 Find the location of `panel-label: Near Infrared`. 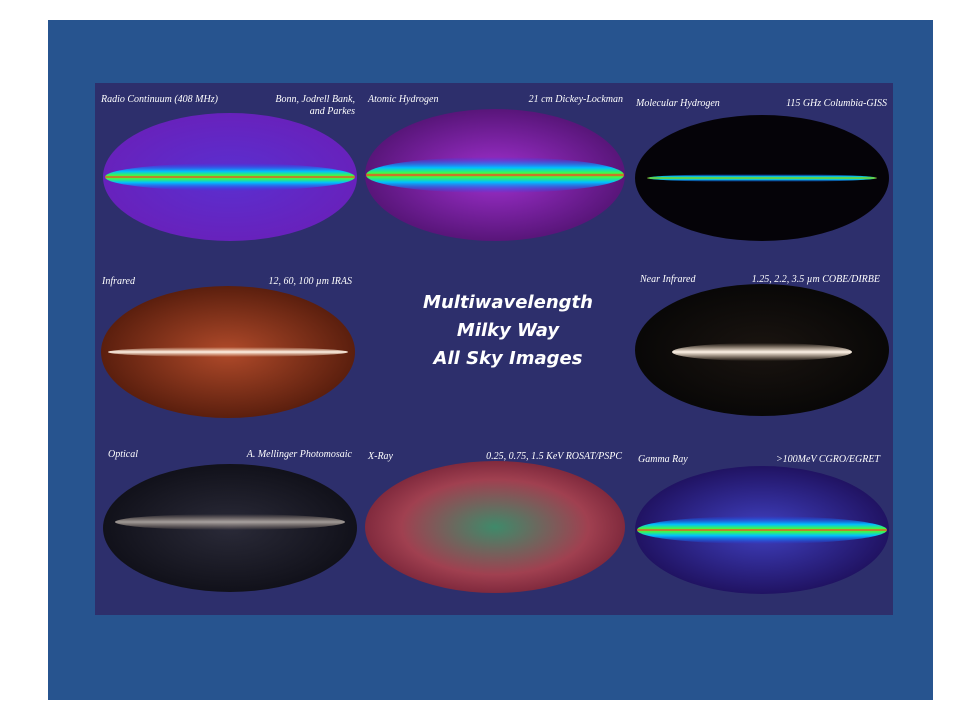

panel-label: Near Infrared is located at coordinates (667, 279).